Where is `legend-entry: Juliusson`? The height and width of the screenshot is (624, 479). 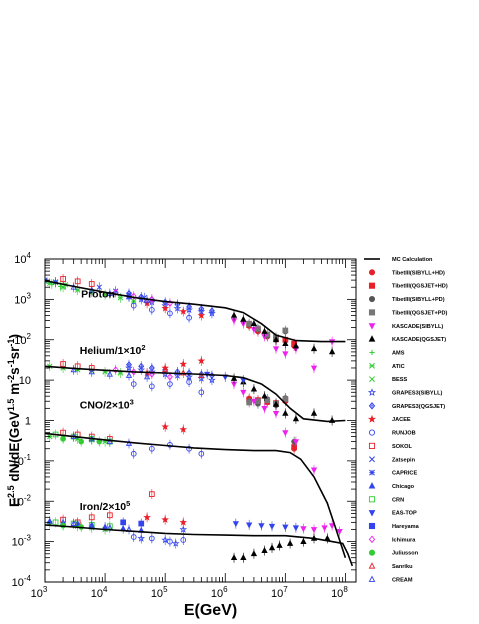 legend-entry: Juliusson is located at coordinates (393, 553).